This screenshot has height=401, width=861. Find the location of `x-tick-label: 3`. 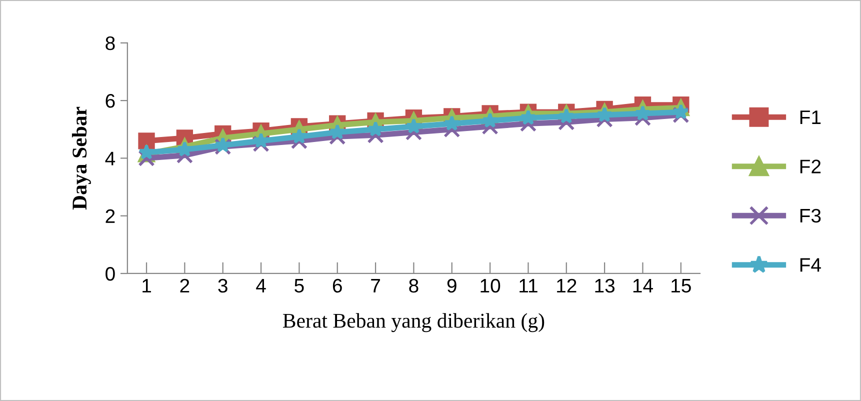

x-tick-label: 3 is located at coordinates (223, 285).